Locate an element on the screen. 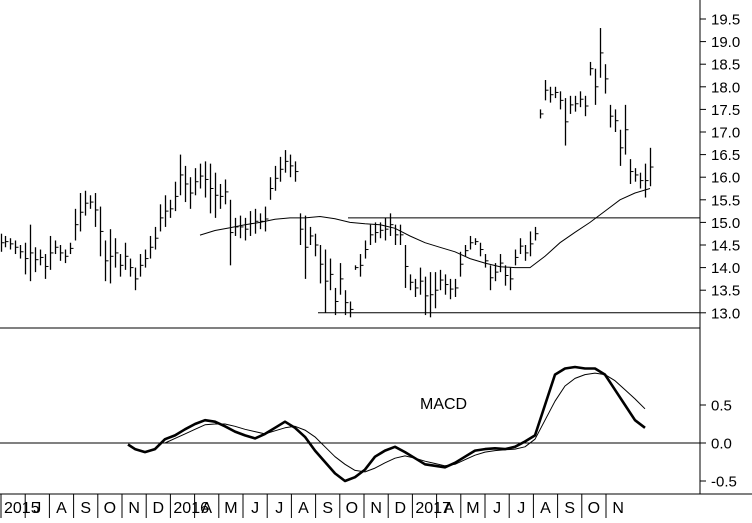 The height and width of the screenshot is (523, 752). price-y-tick-label: 19.5 is located at coordinates (725, 20).